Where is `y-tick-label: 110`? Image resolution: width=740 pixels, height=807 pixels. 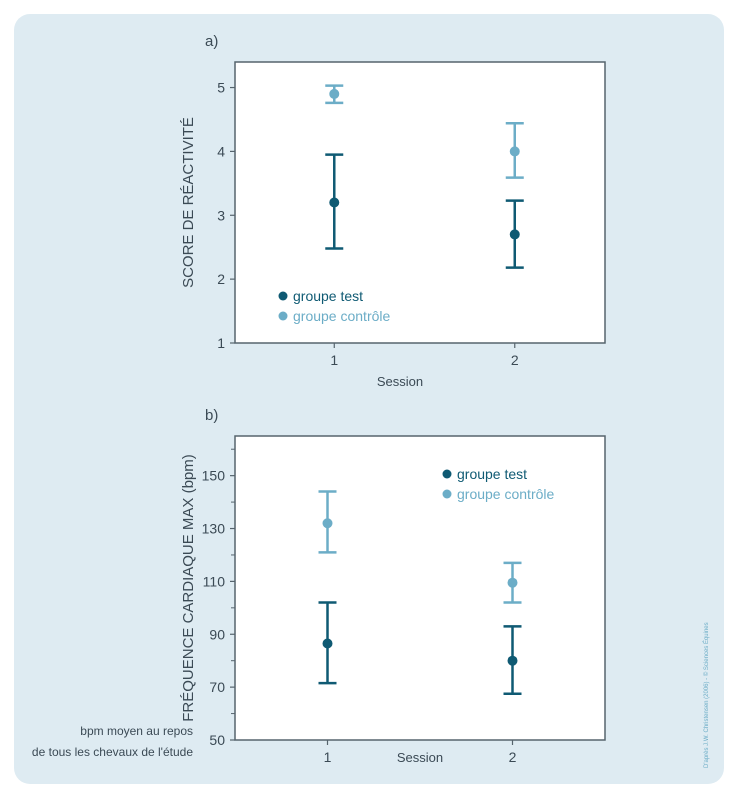 y-tick-label: 110 is located at coordinates (214, 581).